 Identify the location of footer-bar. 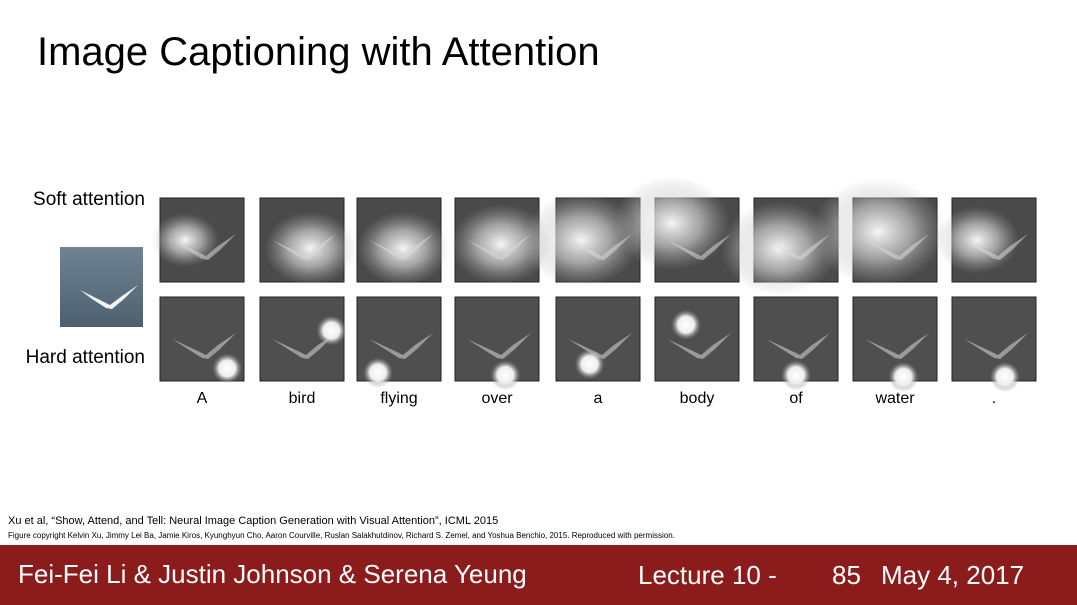
(538, 575).